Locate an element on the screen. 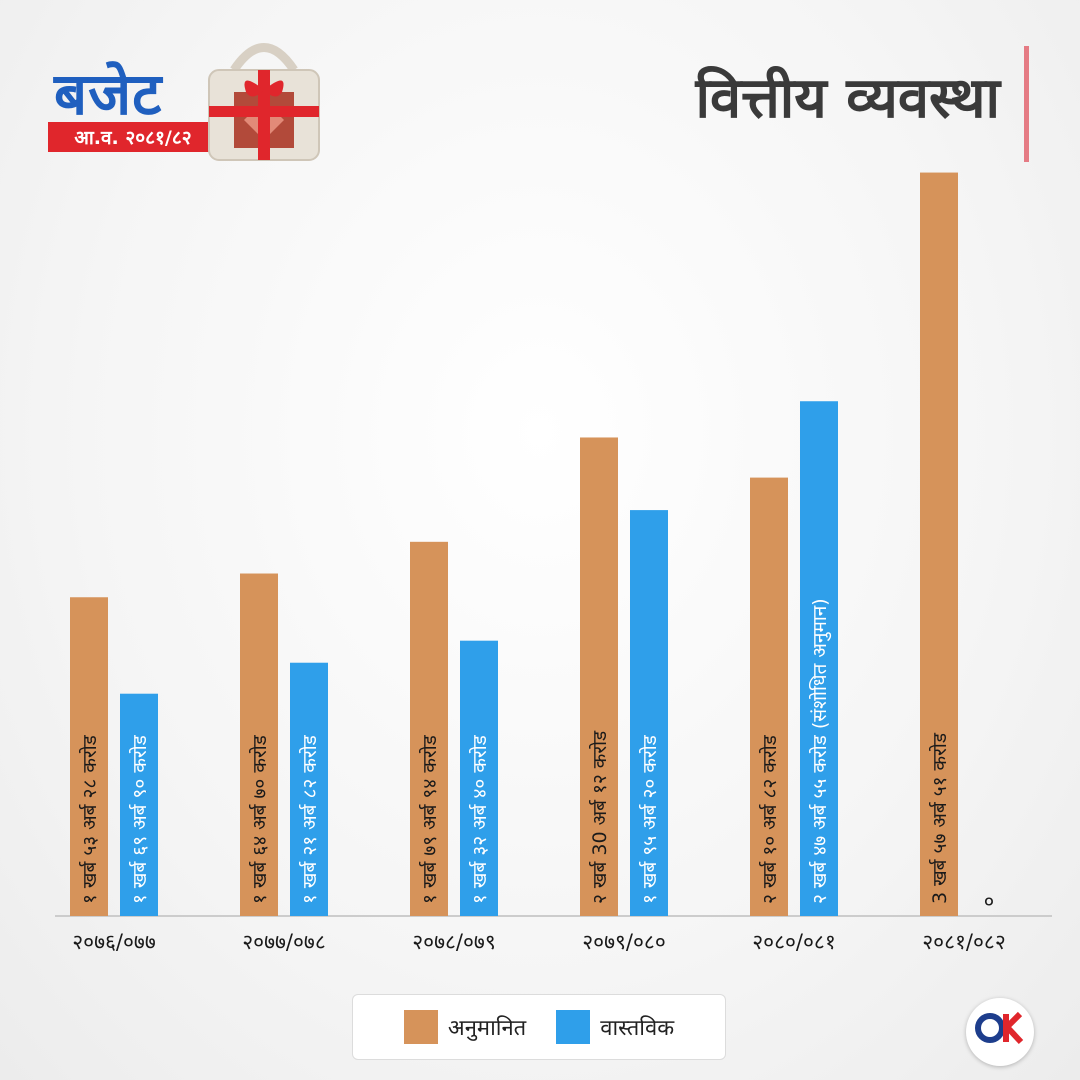 Image resolution: width=1080 pixels, height=1080 pixels. page-title: वित्तीय व्यवस्था is located at coordinates (847, 98).